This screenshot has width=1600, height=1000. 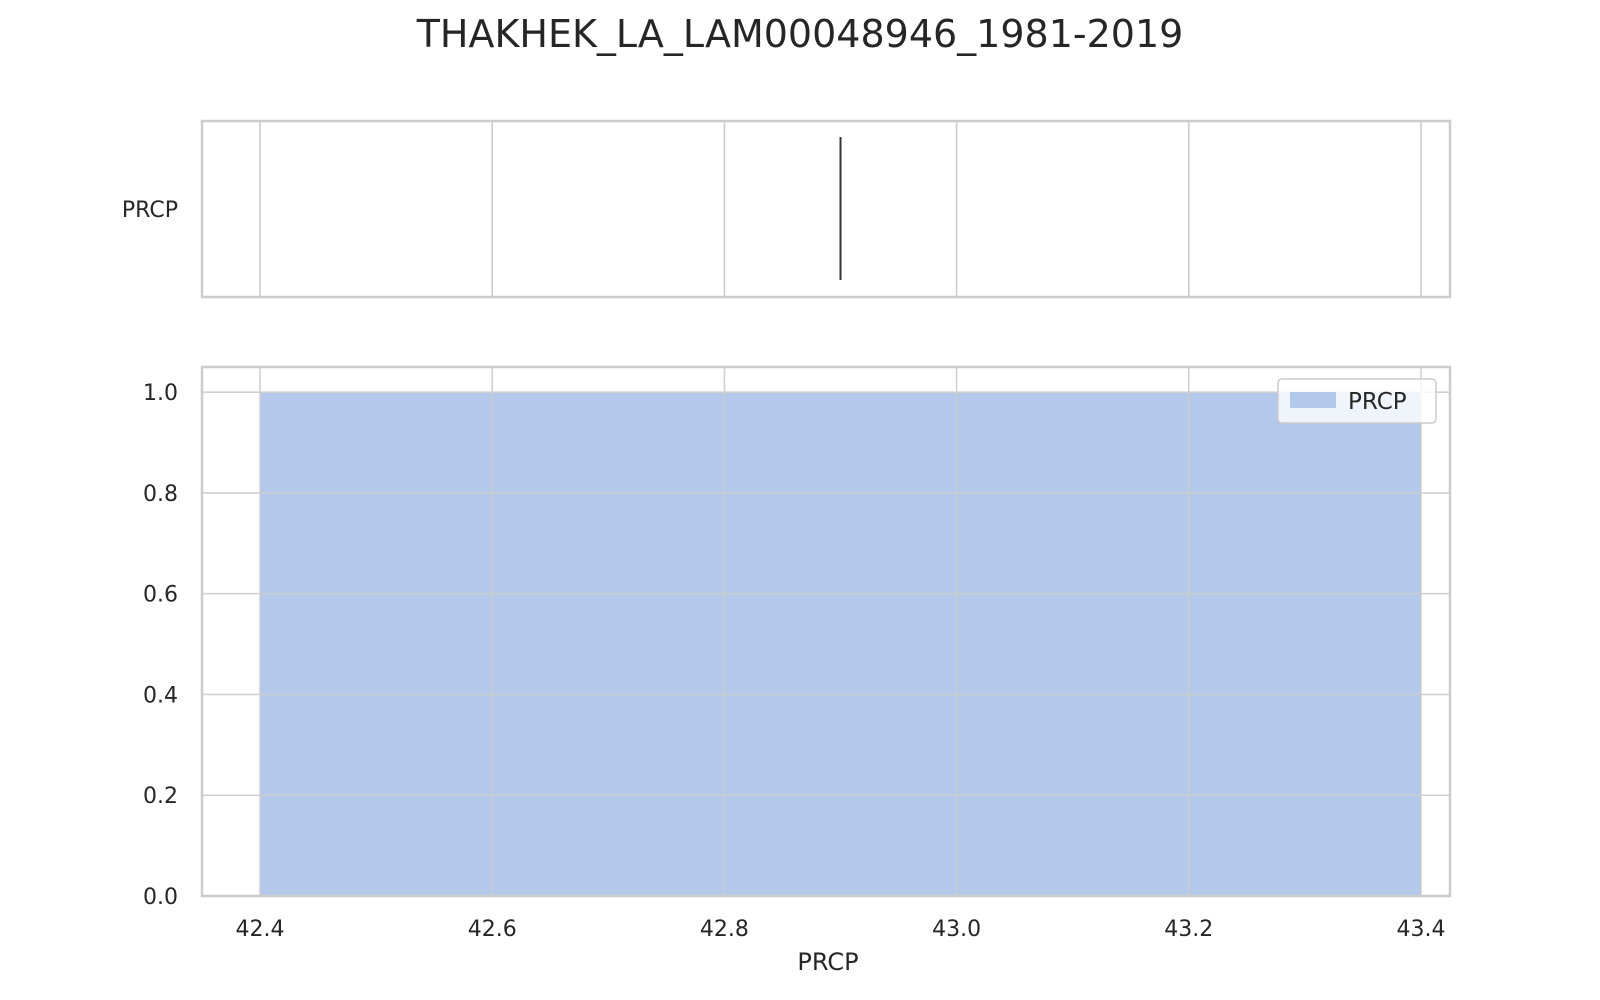 What do you see at coordinates (160, 645) in the screenshot?
I see `y-tick-labels: 0.0 0.2 0.4 0.6 0.8 1.0` at bounding box center [160, 645].